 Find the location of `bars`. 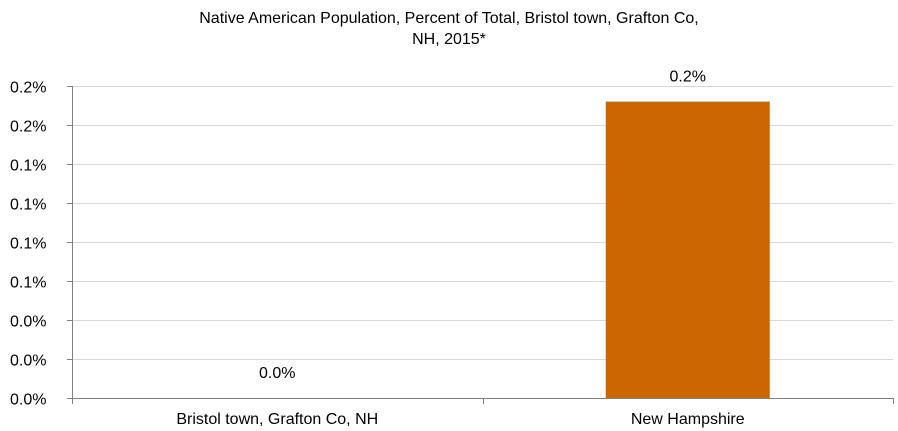

bars is located at coordinates (687, 249).